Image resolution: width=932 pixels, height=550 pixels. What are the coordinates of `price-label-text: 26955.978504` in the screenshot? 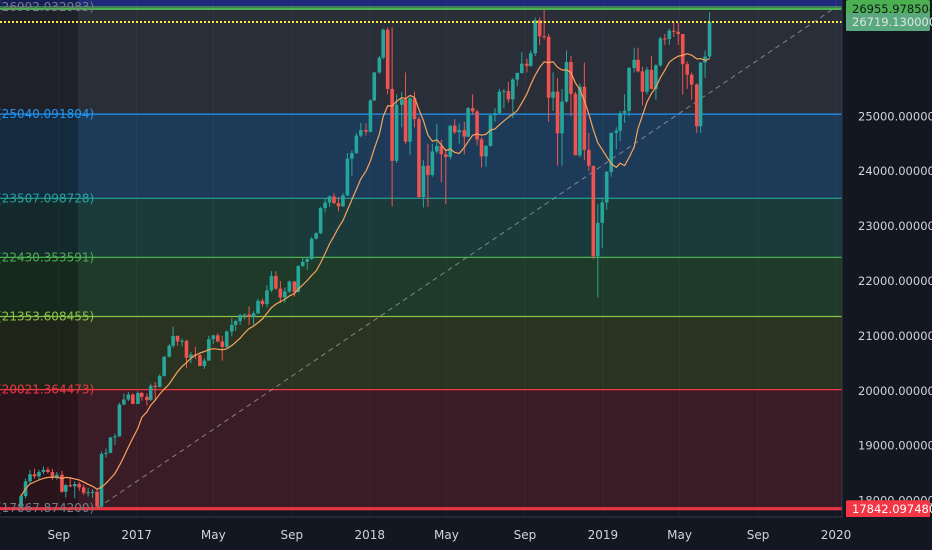 It's located at (892, 9).